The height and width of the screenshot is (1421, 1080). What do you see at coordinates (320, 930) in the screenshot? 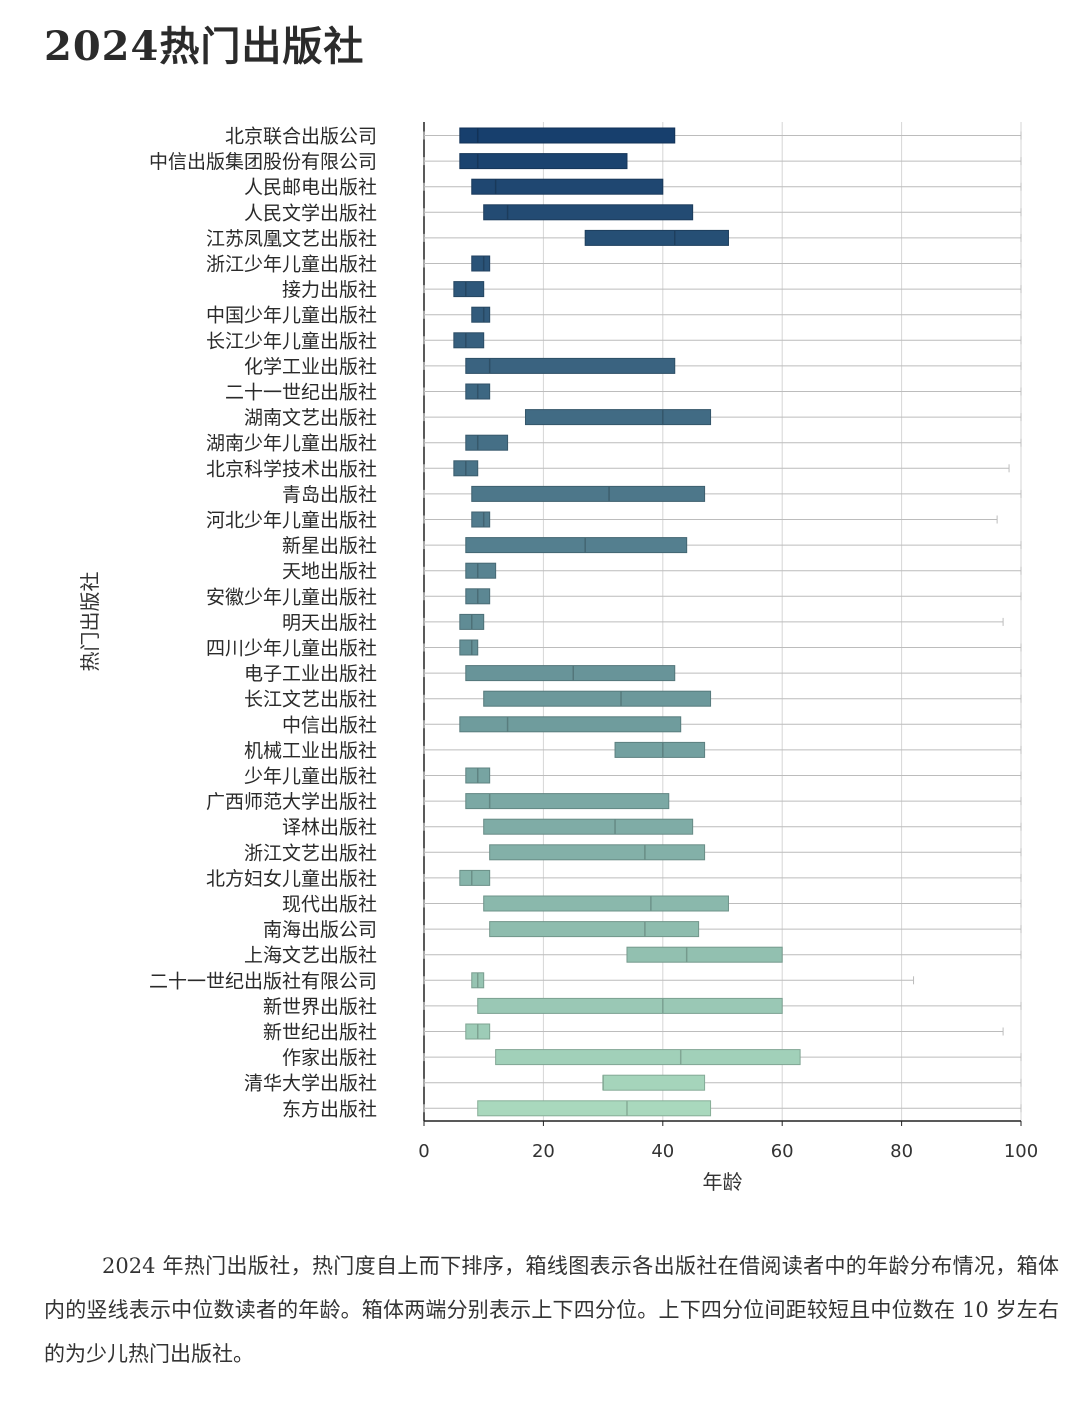
I see `category-label: 南海出版公司` at bounding box center [320, 930].